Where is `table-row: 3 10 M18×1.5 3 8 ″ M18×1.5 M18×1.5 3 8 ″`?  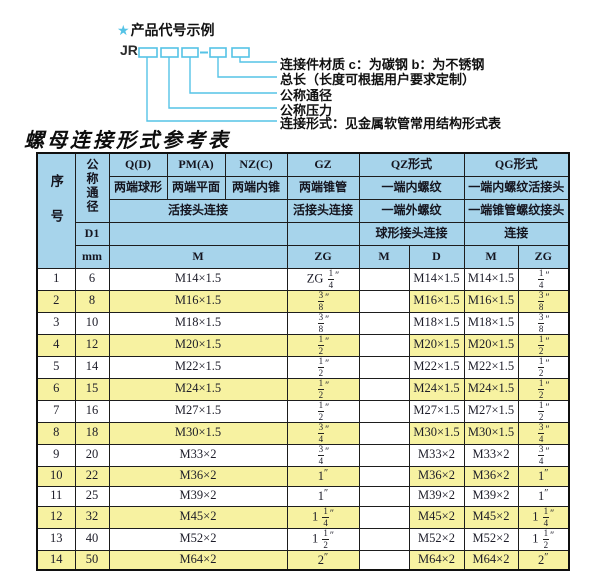 table-row: 3 10 M18×1.5 3 8 ″ M18×1.5 M18×1.5 3 8 ″ is located at coordinates (303, 323).